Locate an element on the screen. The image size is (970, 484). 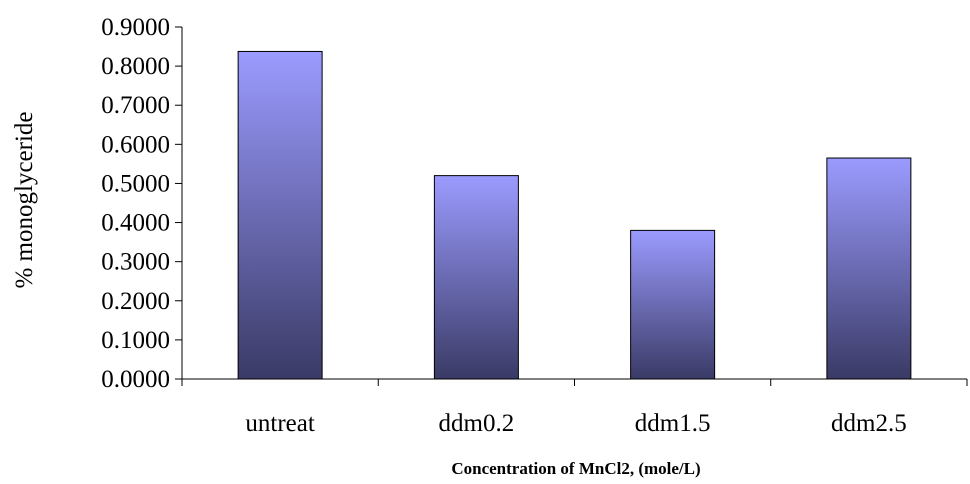
y-tick-label: 0.6000 is located at coordinates (135, 144).